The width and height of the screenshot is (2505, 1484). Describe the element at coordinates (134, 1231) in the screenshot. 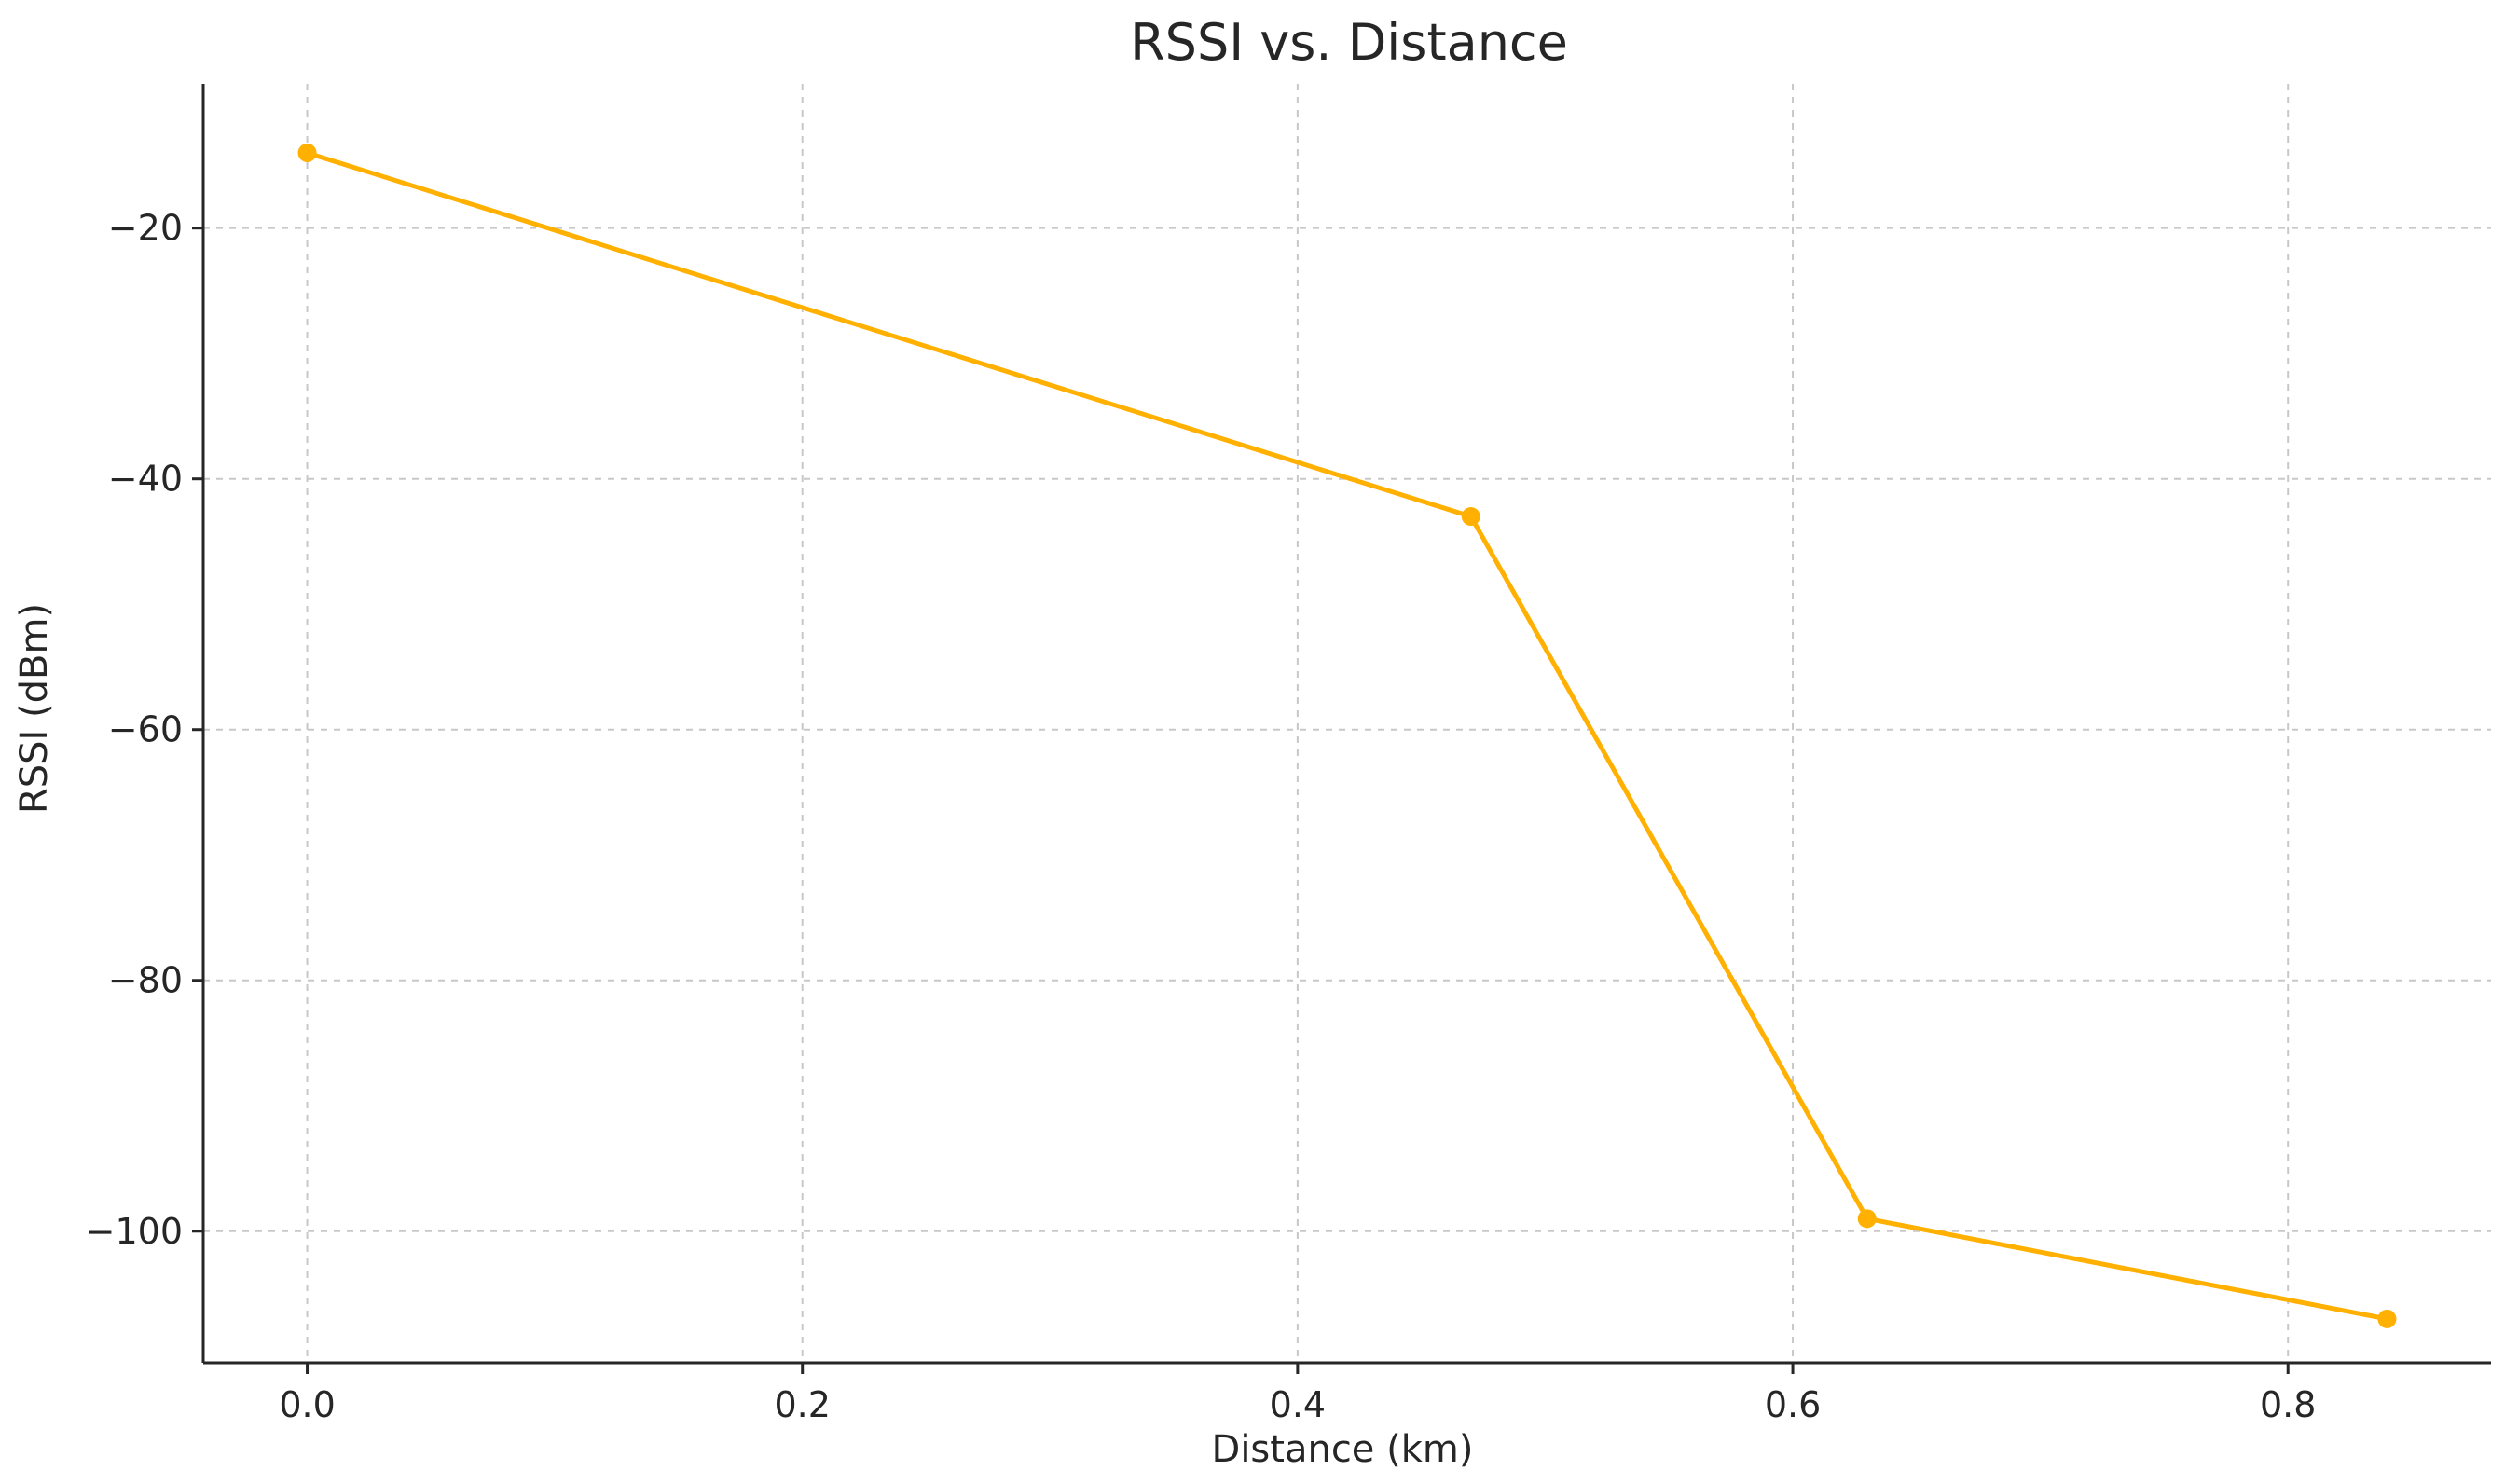

I see `y-tick-label: −100` at that location.